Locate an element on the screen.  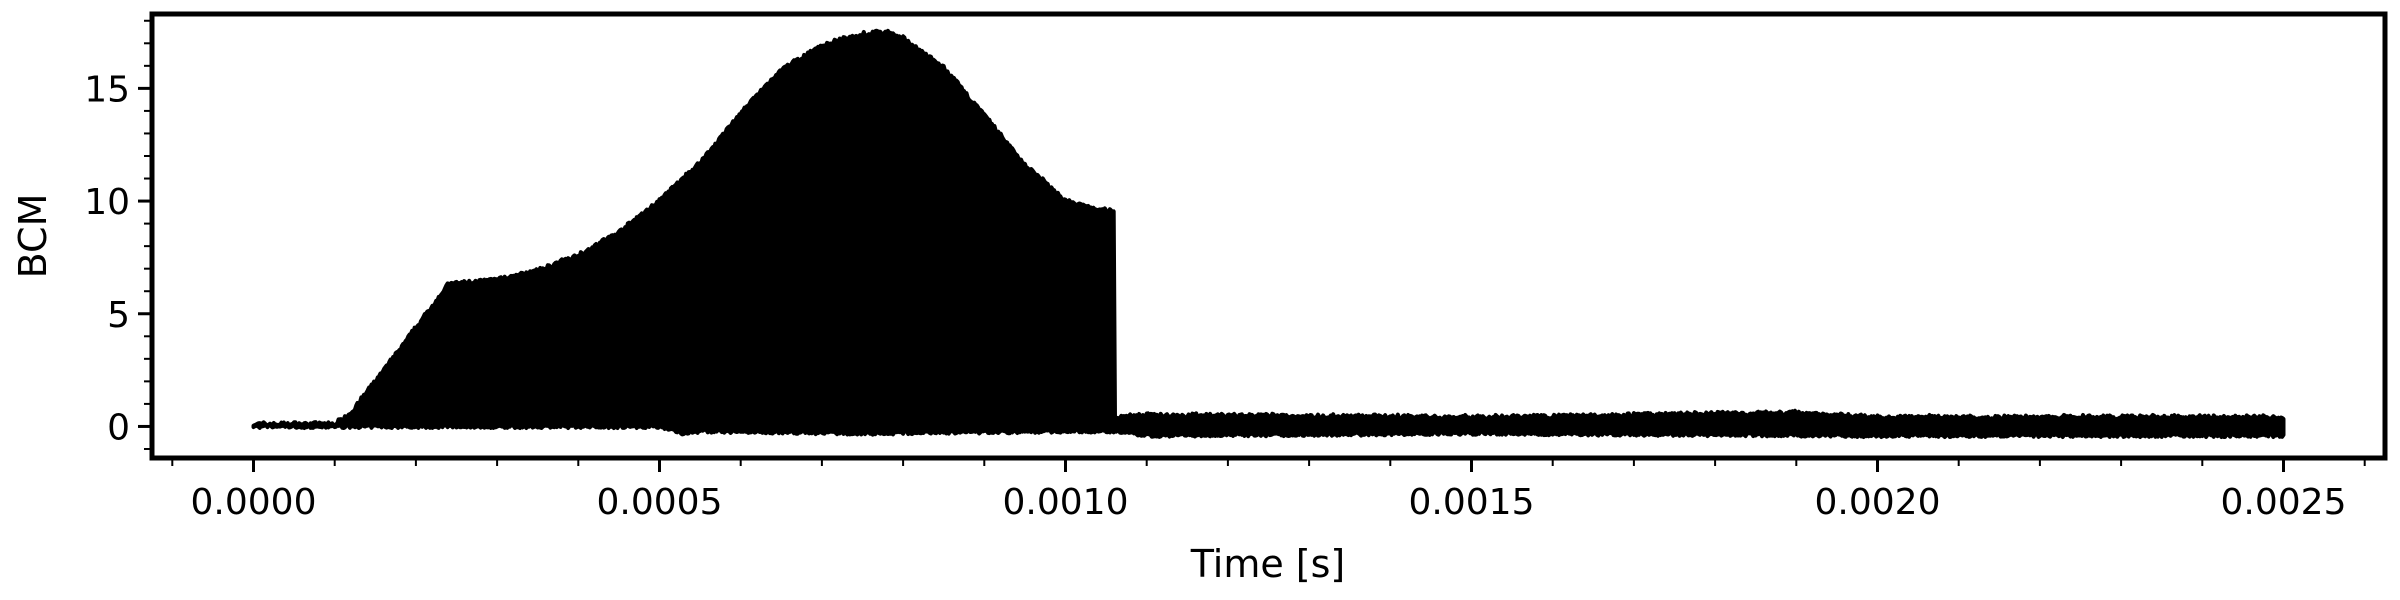
y-tick-label: 15 is located at coordinates (107, 89).